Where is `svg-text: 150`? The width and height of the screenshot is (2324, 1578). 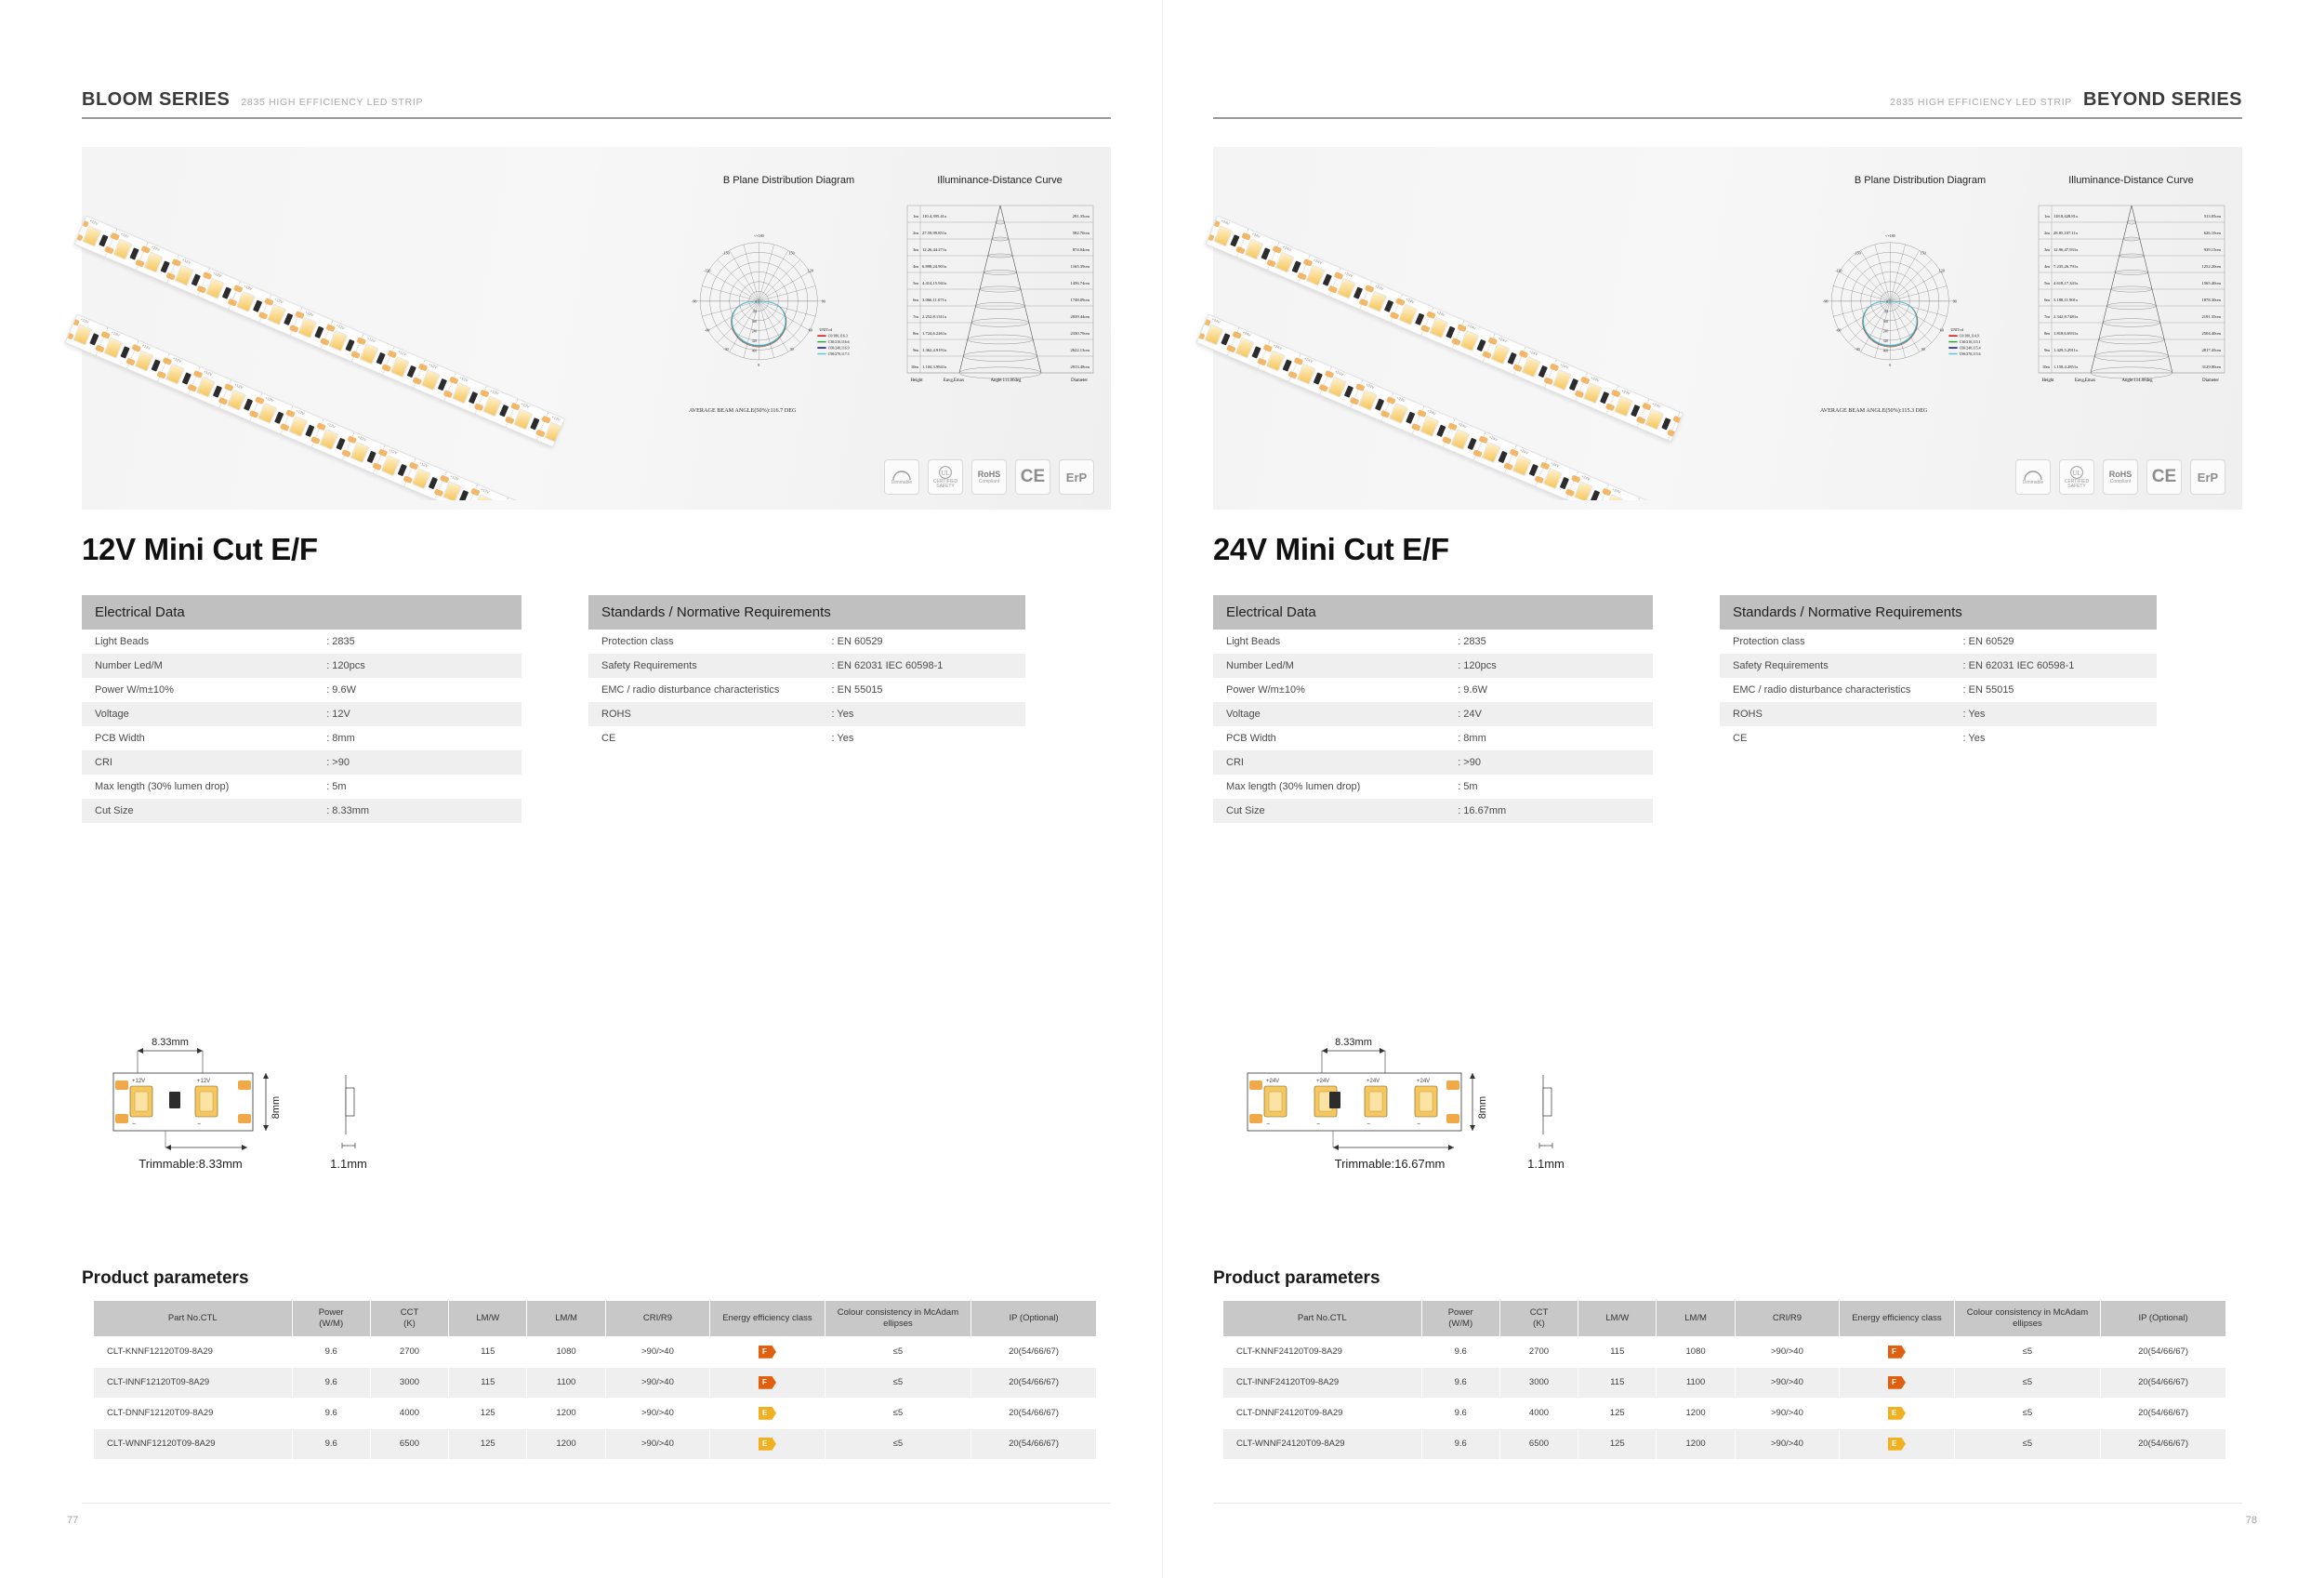
svg-text: 150 is located at coordinates (792, 252).